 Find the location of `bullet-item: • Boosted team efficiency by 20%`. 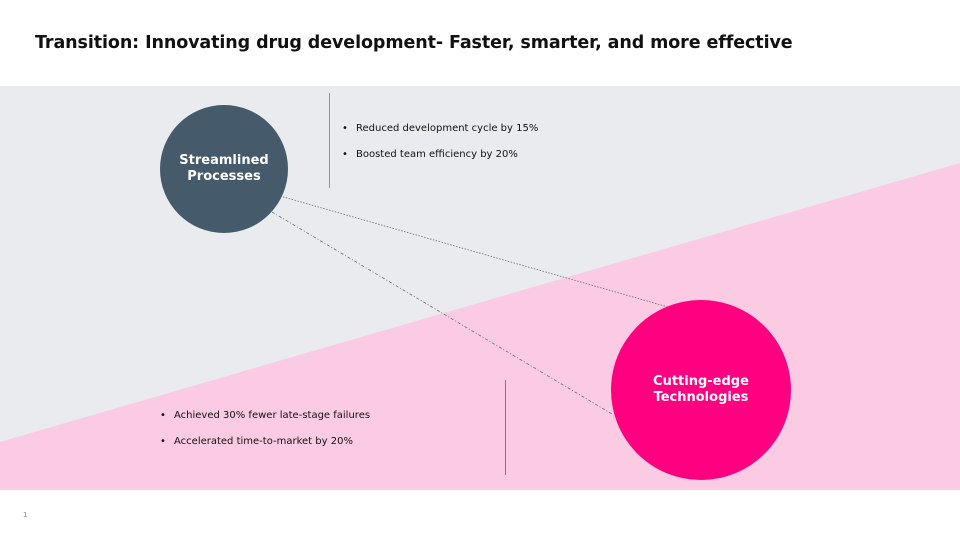

bullet-item: • Boosted team efficiency by 20% is located at coordinates (440, 161).